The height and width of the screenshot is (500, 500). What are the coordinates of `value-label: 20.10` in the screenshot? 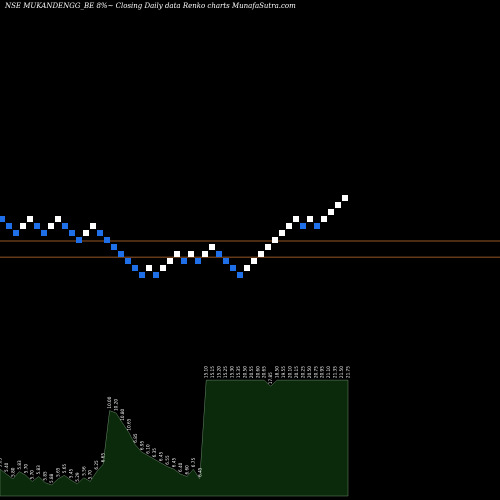 It's located at (290, 372).